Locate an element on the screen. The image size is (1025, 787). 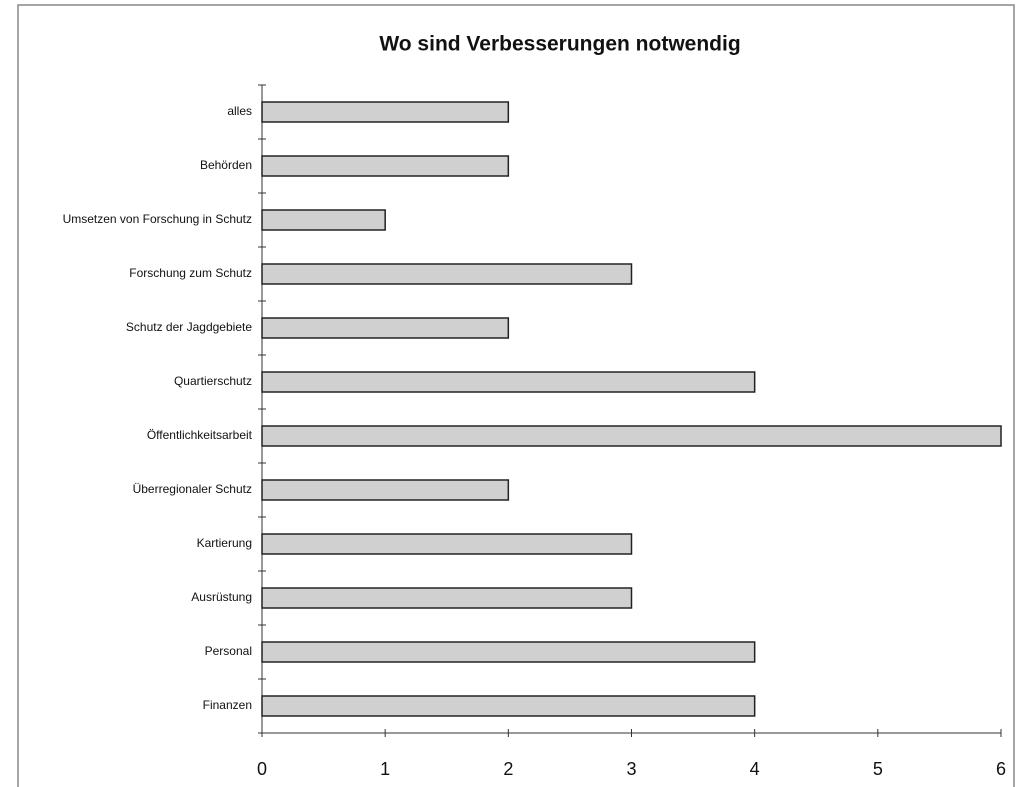
y-tick-label: Finanzen is located at coordinates (227, 705).